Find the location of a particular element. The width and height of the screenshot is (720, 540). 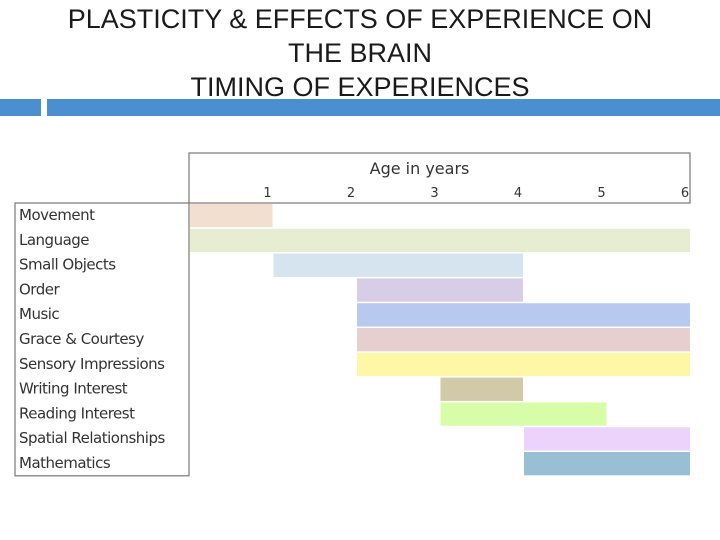

chart-x-ticks: 1 2 3 4 5 6 is located at coordinates (476, 193).